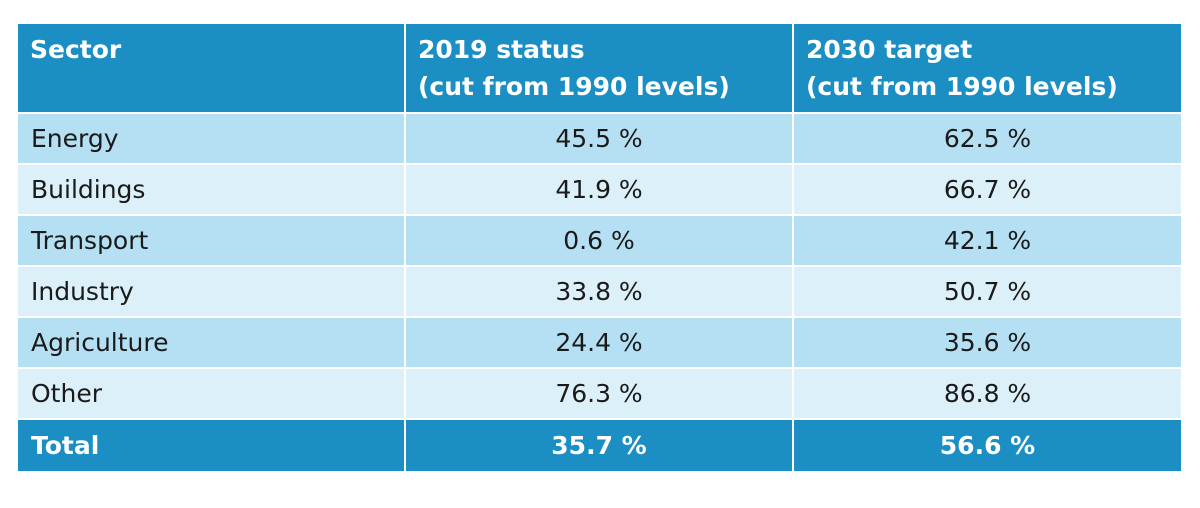 Image resolution: width=1200 pixels, height=508 pixels. Describe the element at coordinates (76, 49) in the screenshot. I see `header-sector-label: Sector` at that location.